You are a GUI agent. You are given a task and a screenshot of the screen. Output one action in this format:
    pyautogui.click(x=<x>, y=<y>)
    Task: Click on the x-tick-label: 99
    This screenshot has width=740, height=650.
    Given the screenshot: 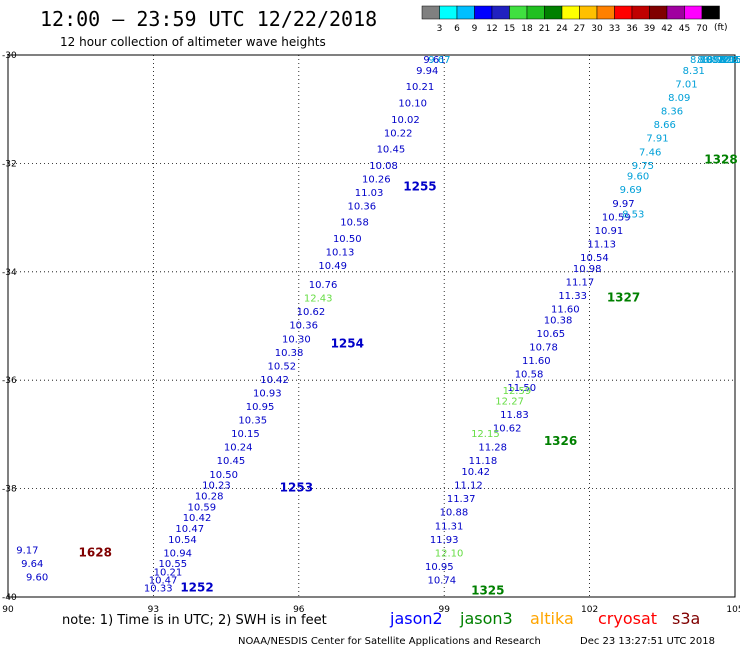 What is the action you would take?
    pyautogui.click(x=444, y=610)
    